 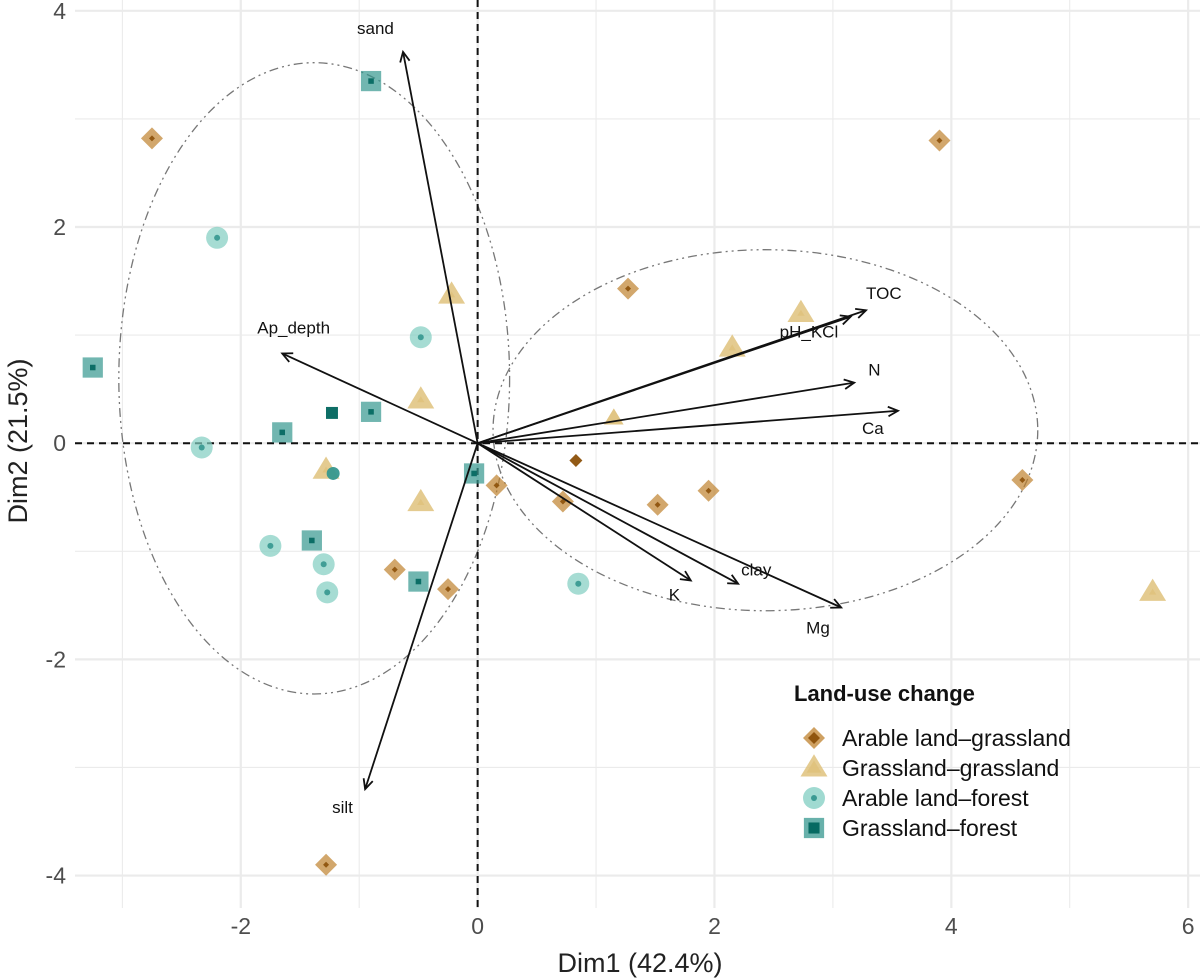 What do you see at coordinates (884, 693) in the screenshot?
I see `legend-title: Land-use change` at bounding box center [884, 693].